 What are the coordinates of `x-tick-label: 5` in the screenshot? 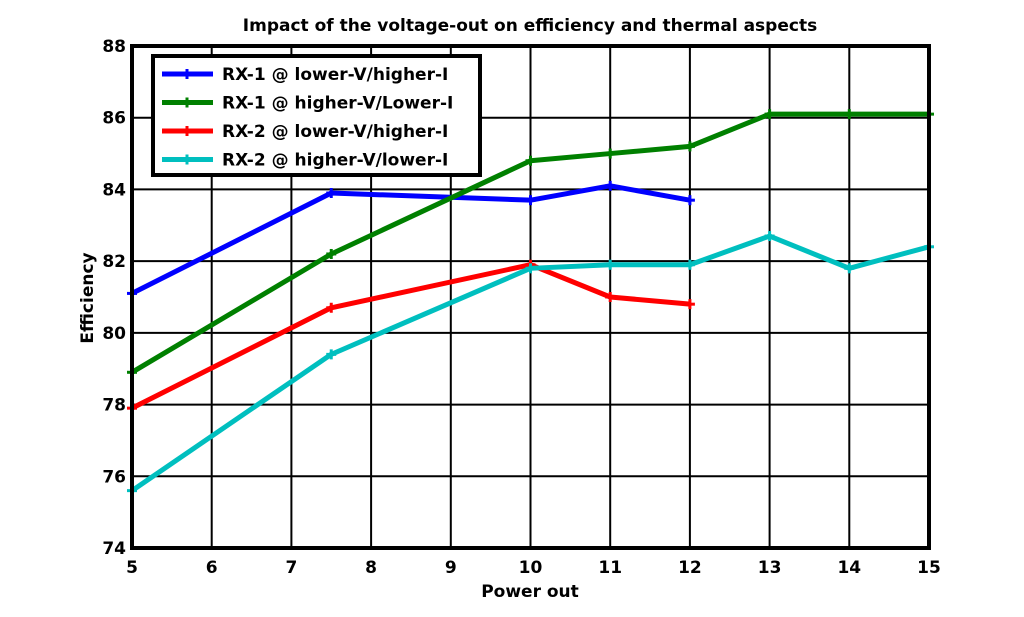 It's located at (132, 568).